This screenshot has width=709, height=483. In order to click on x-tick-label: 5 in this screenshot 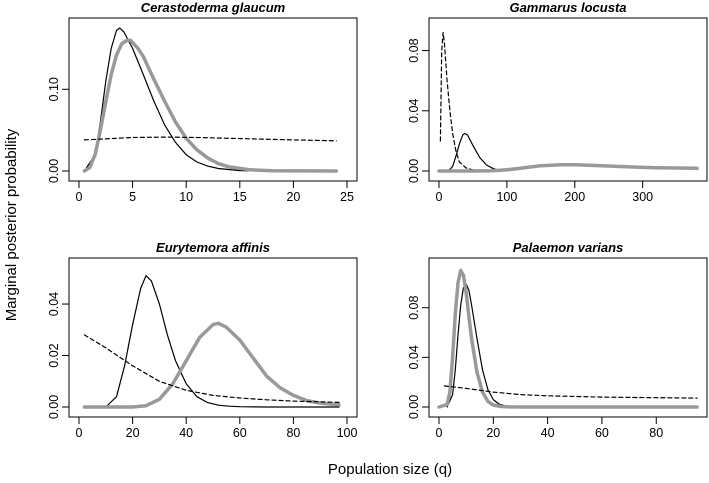, I will do `click(132, 197)`.